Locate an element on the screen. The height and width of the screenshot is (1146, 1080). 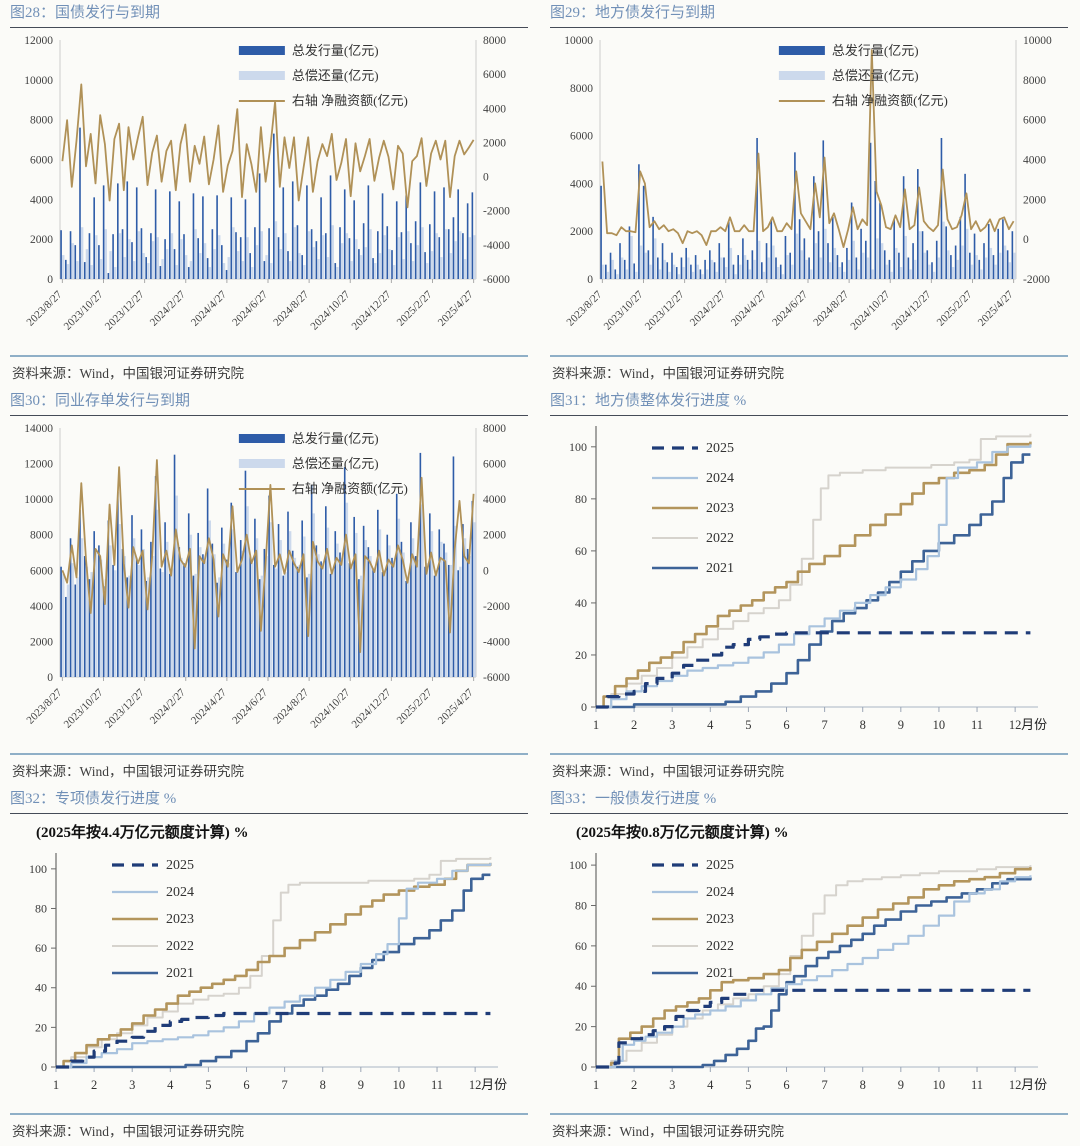
svg-text: -6000 is located at coordinates (496, 678).